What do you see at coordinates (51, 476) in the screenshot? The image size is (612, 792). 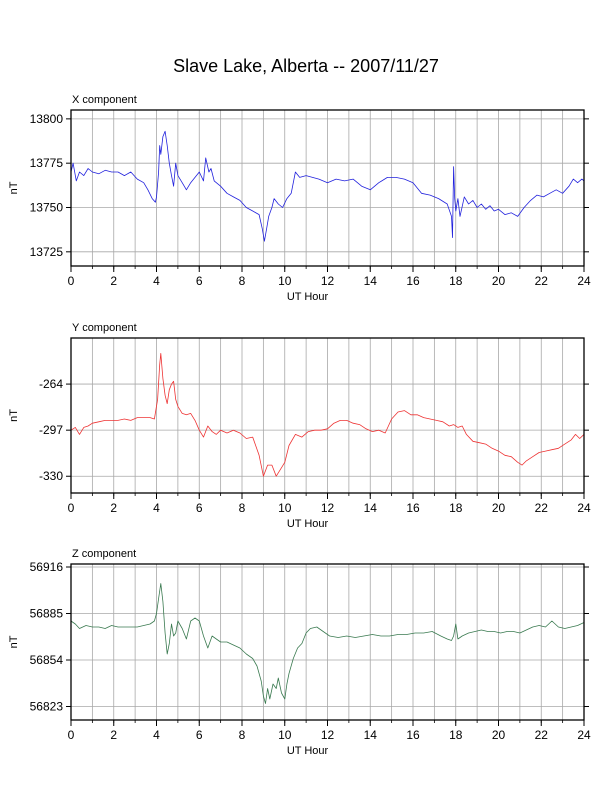 I see `y-tick-label: -330` at bounding box center [51, 476].